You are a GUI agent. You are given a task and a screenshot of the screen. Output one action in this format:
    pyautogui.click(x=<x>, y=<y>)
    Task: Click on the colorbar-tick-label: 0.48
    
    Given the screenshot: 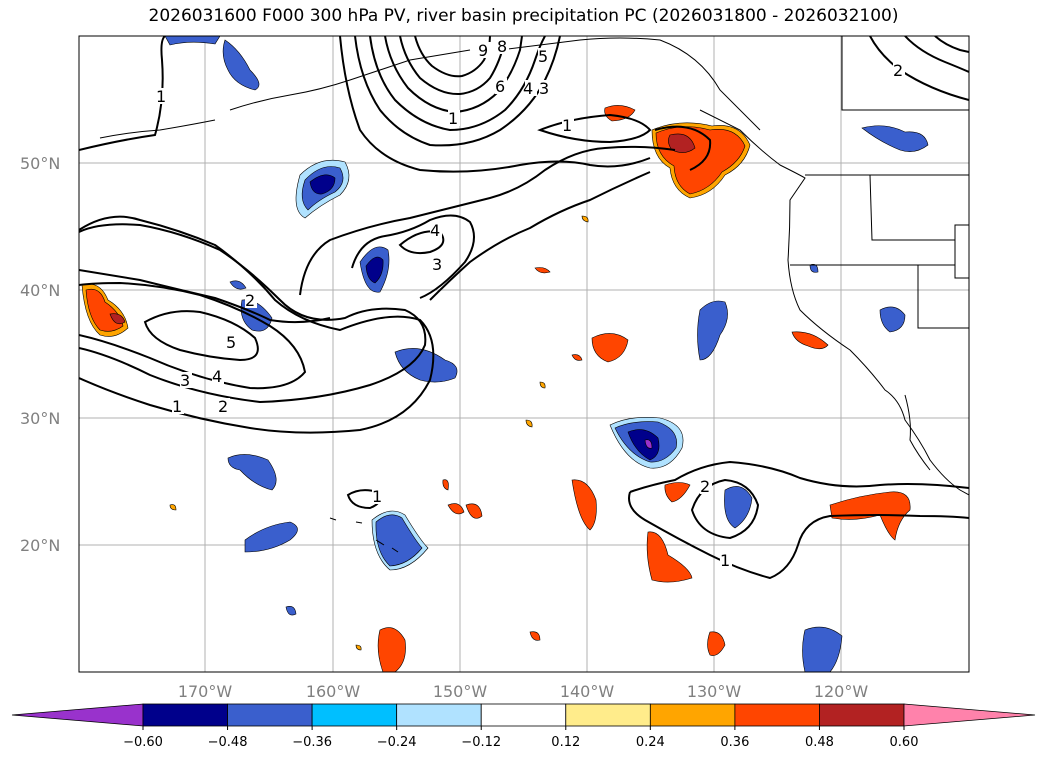 What is the action you would take?
    pyautogui.click(x=819, y=742)
    